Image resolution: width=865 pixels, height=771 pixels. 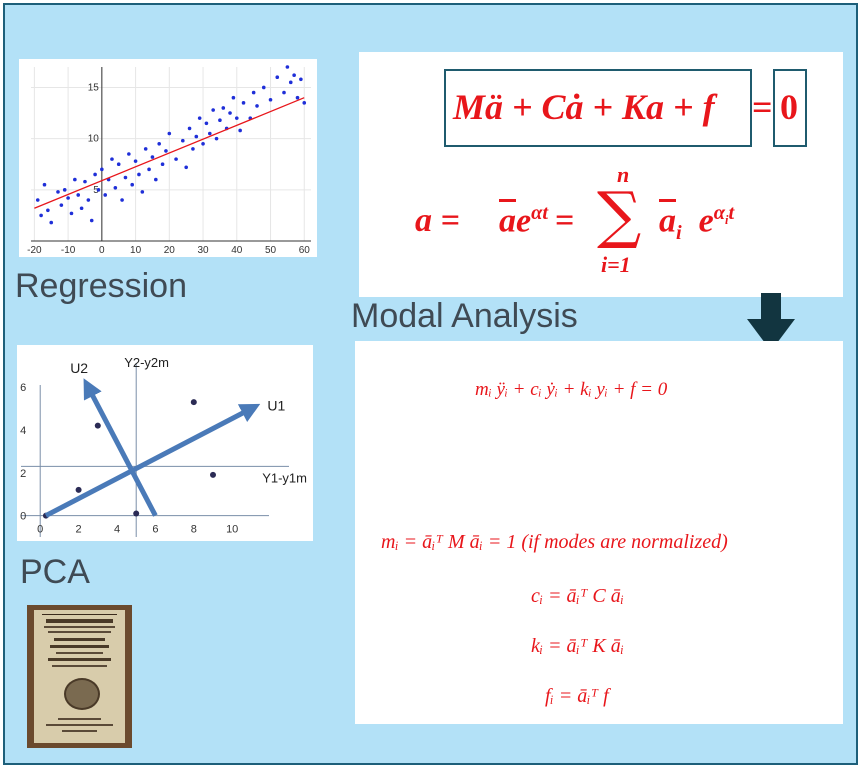 What do you see at coordinates (23, 431) in the screenshot?
I see `y-tick-label: 4` at bounding box center [23, 431].